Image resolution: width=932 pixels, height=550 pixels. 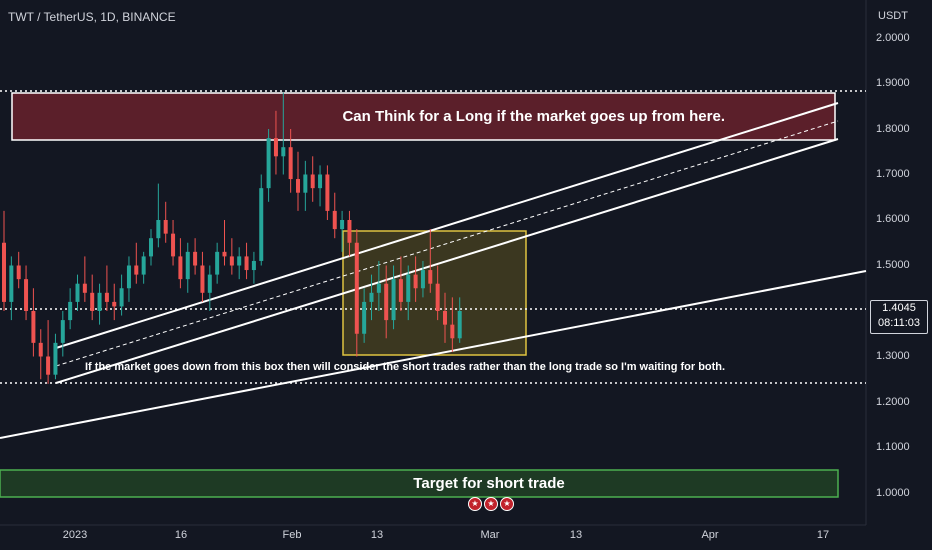 What do you see at coordinates (899, 308) in the screenshot?
I see `current-price-value: 1.4045` at bounding box center [899, 308].